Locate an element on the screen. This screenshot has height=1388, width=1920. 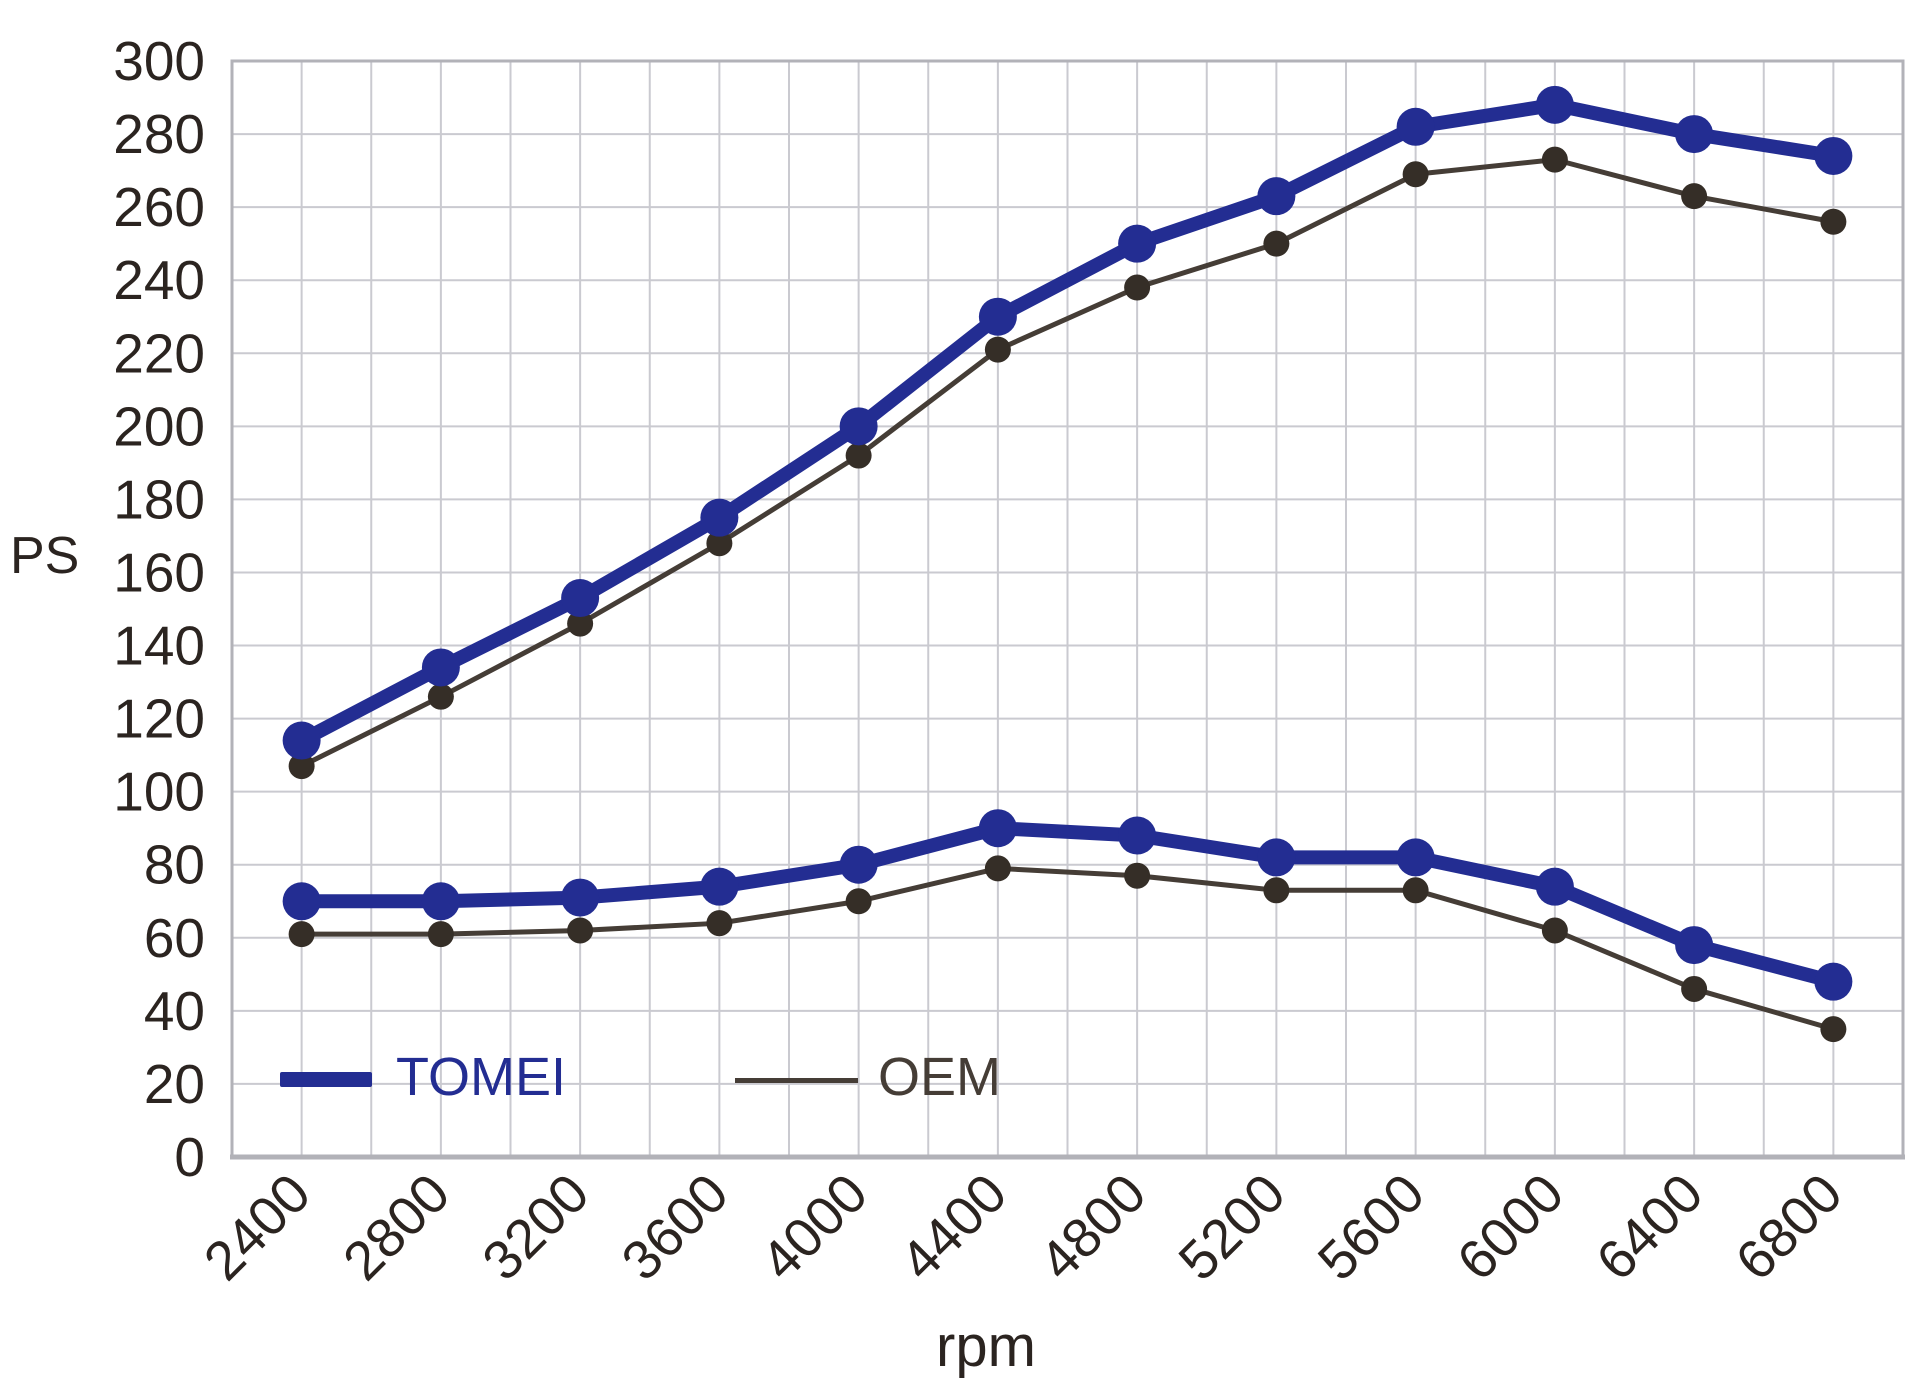
y-tick-label: 20 is located at coordinates (174, 1084).